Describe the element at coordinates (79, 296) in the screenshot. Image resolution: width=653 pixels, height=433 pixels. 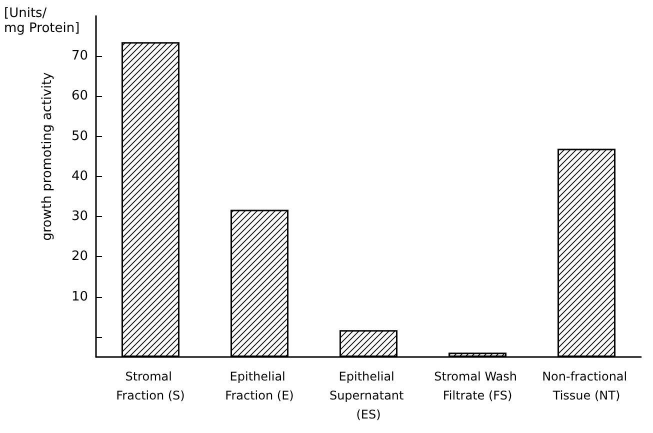
I see `y-tick-label: 10` at that location.